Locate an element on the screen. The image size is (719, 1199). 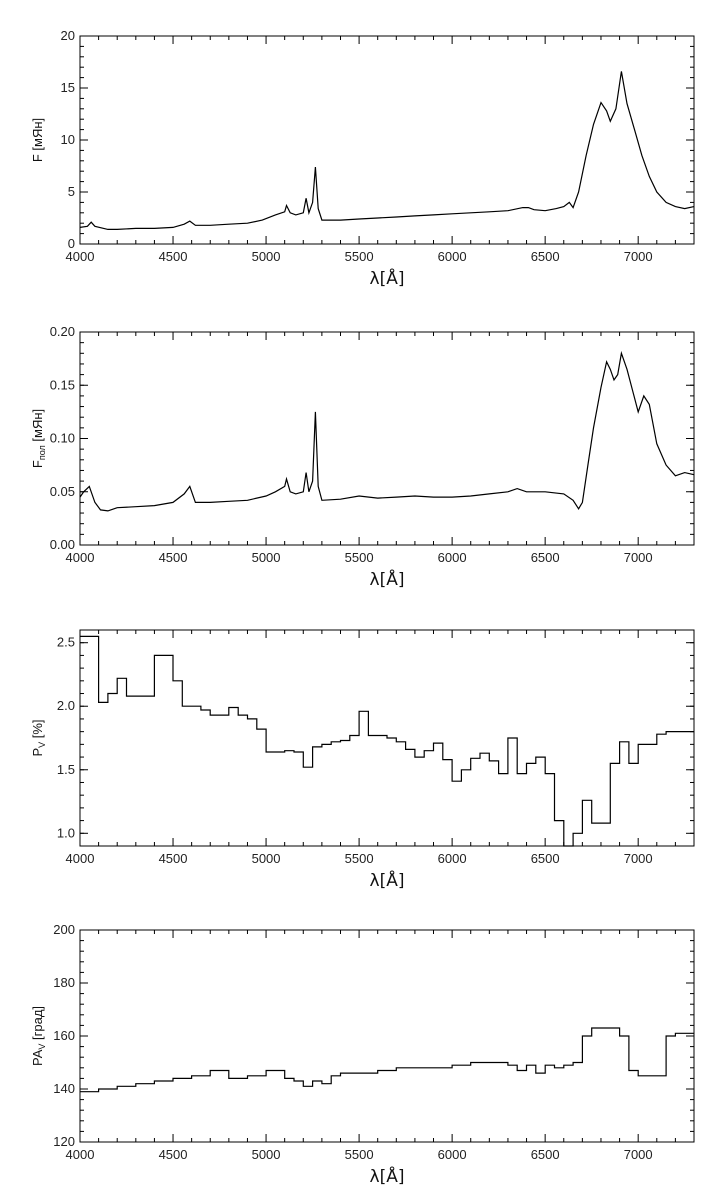
y-tick-label: 1.5 is located at coordinates (66, 769).